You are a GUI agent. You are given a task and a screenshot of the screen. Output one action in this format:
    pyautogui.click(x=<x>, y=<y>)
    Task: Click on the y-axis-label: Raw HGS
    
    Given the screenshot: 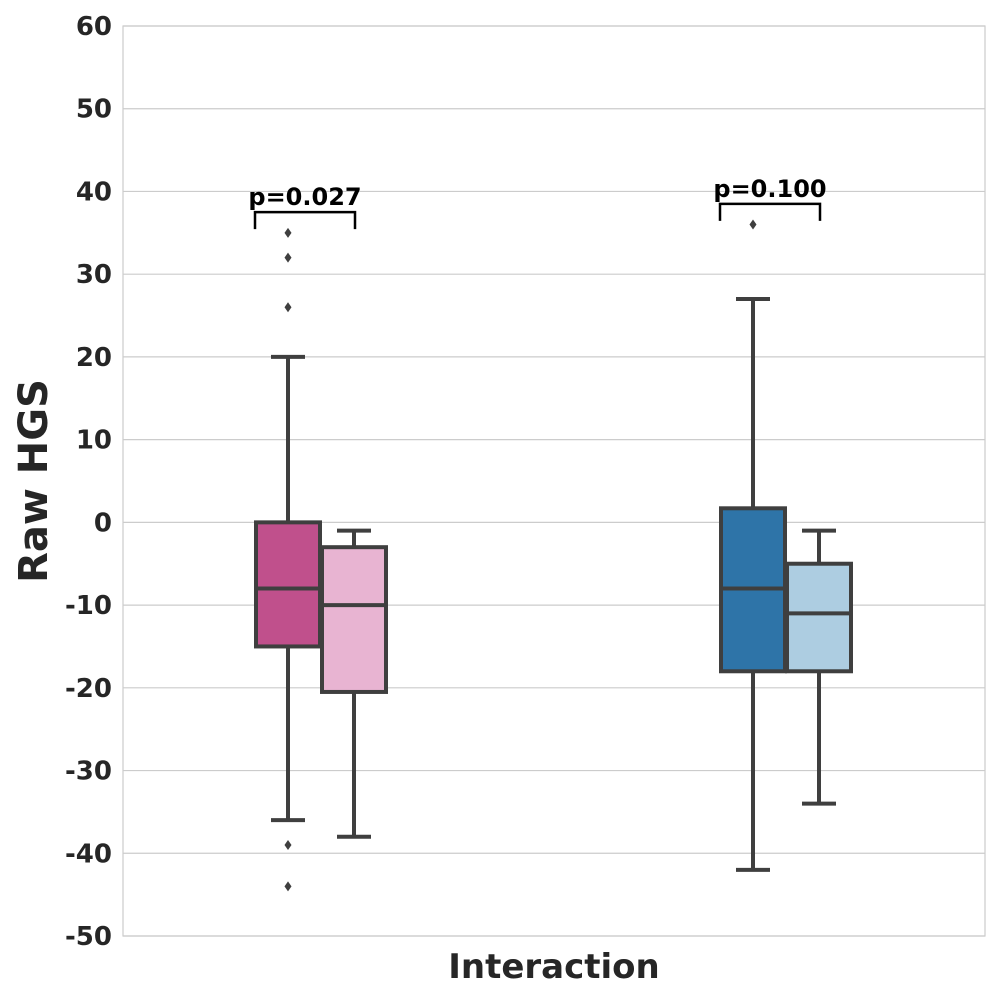 What is the action you would take?
    pyautogui.click(x=34, y=481)
    